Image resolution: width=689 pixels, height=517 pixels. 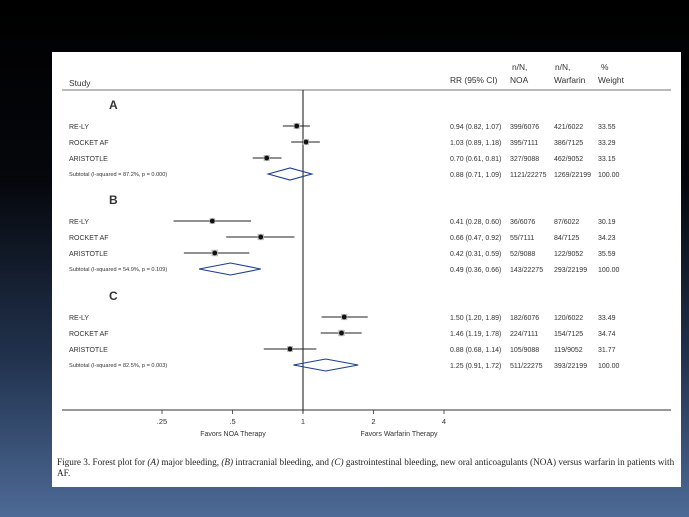 What do you see at coordinates (526, 366) in the screenshot?
I see `subtotal-noa-c: 511/22275` at bounding box center [526, 366].